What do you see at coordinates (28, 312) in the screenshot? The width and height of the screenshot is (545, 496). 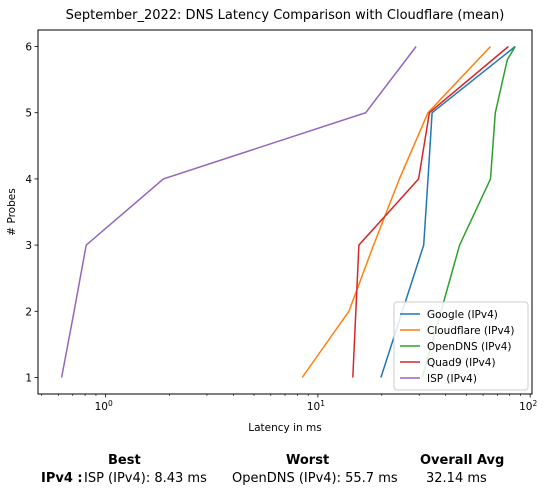 I see `y-tick-label: 2` at bounding box center [28, 312].